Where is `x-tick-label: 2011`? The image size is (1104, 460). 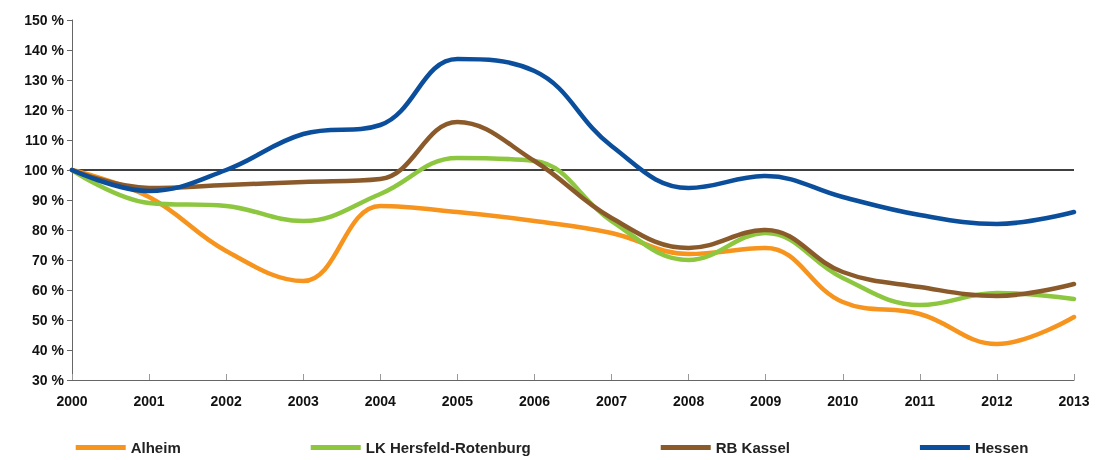 x-tick-label: 2011 is located at coordinates (920, 401).